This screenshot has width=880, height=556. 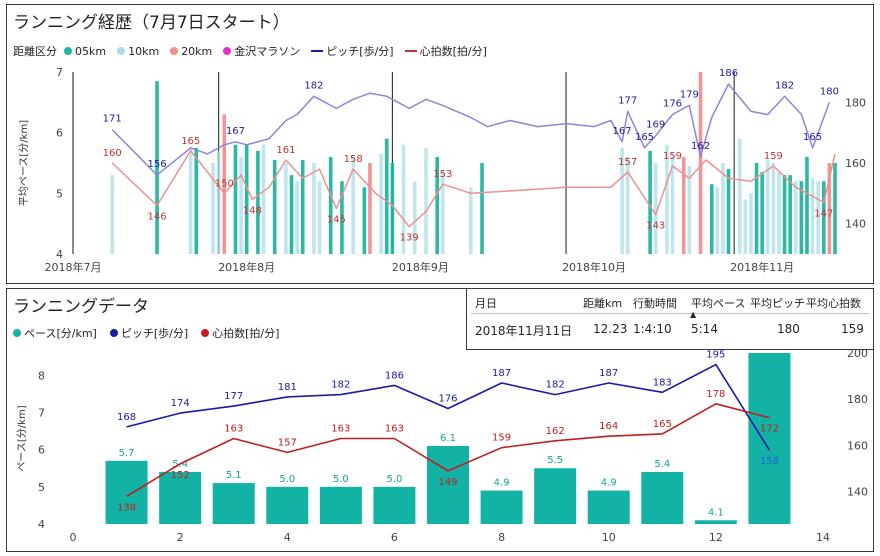 I want to click on pitch-label: 182, so click(x=555, y=385).